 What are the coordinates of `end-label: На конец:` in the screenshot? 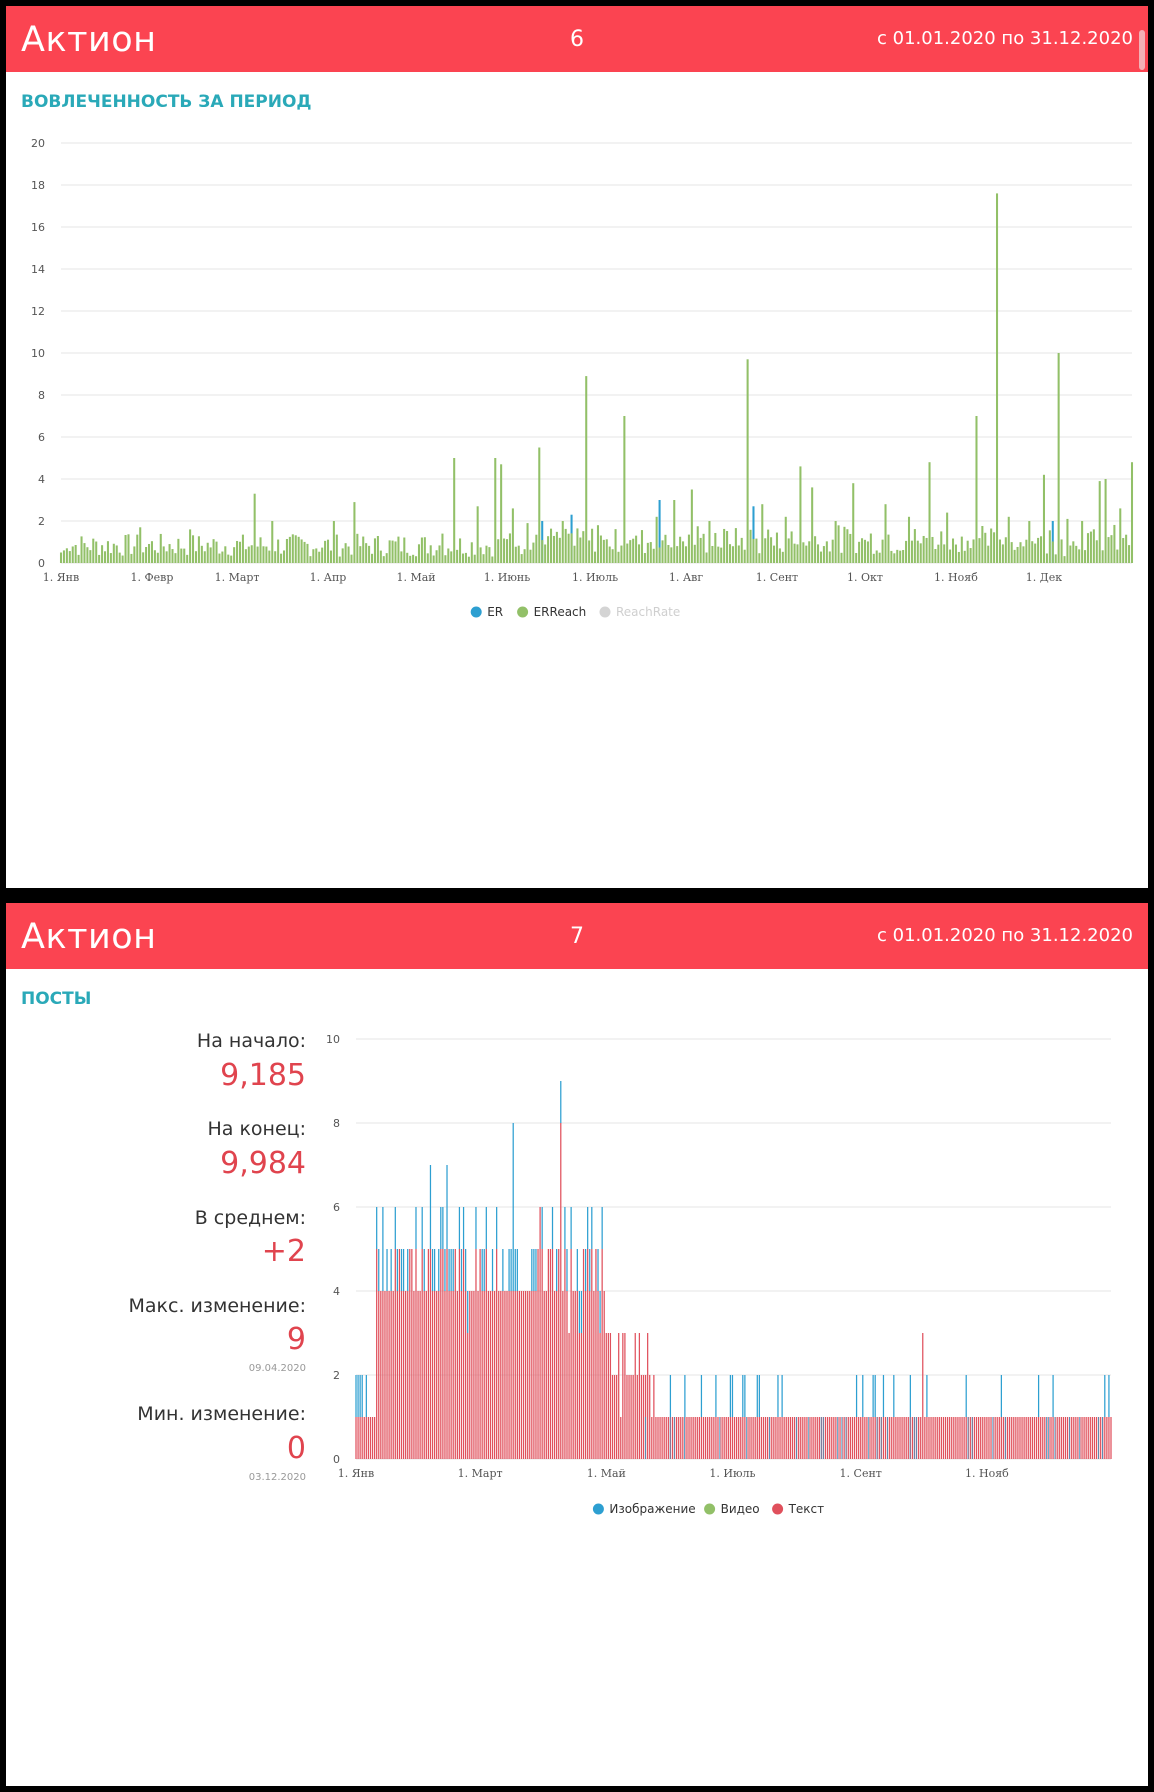 It's located at (256, 1129).